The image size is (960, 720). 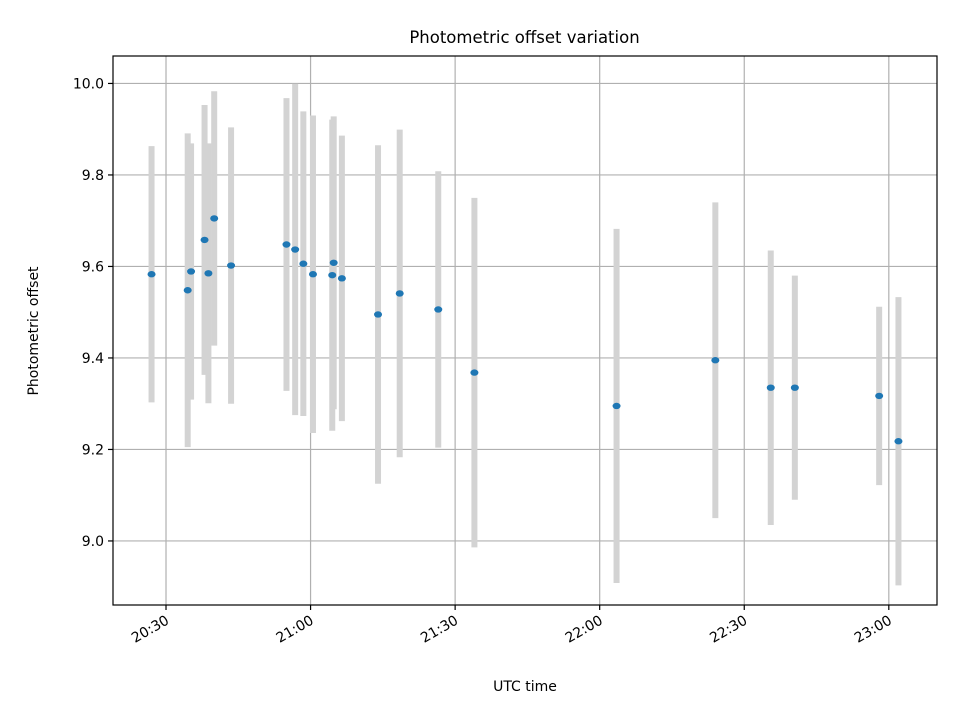 What do you see at coordinates (150, 630) in the screenshot?
I see `x-tick-label: 20:30` at bounding box center [150, 630].